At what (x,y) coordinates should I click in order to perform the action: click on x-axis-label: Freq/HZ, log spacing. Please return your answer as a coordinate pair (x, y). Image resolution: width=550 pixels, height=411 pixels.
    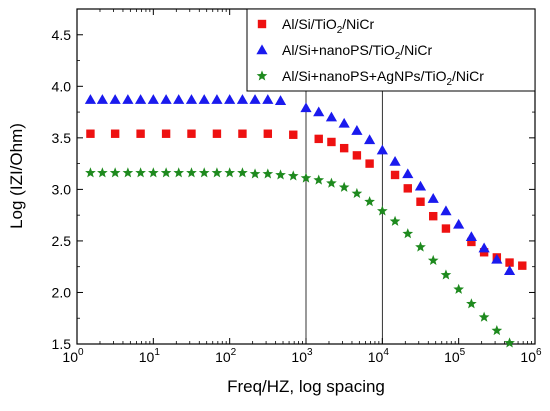
    Looking at the image, I should click on (306, 386).